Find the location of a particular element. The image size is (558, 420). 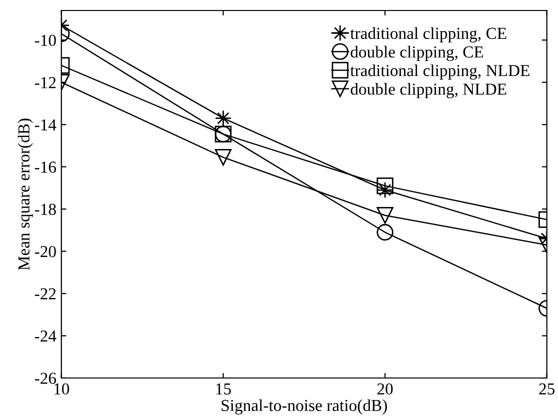

y-tick-label: -16 is located at coordinates (45, 167).